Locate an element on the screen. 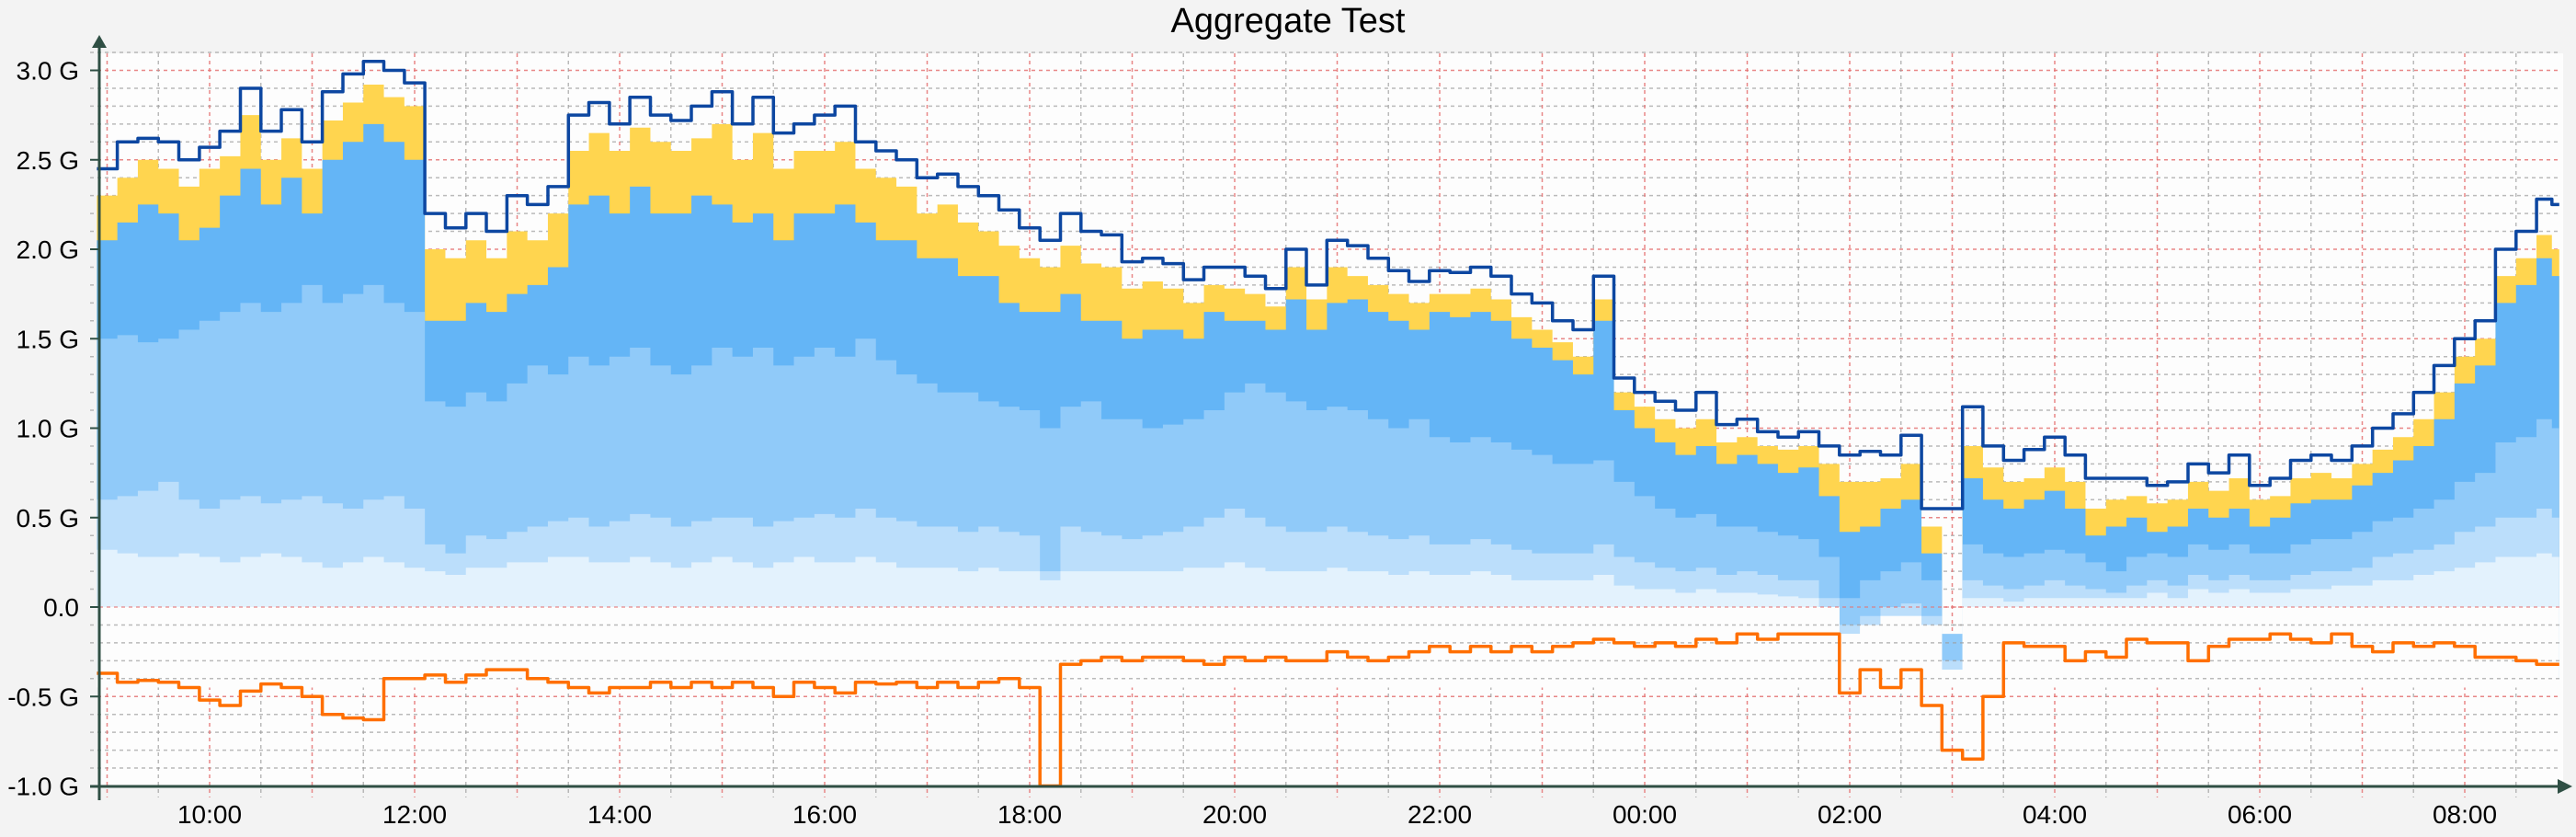 Image resolution: width=2576 pixels, height=837 pixels. x-tick-label: 22:00 is located at coordinates (1440, 814).